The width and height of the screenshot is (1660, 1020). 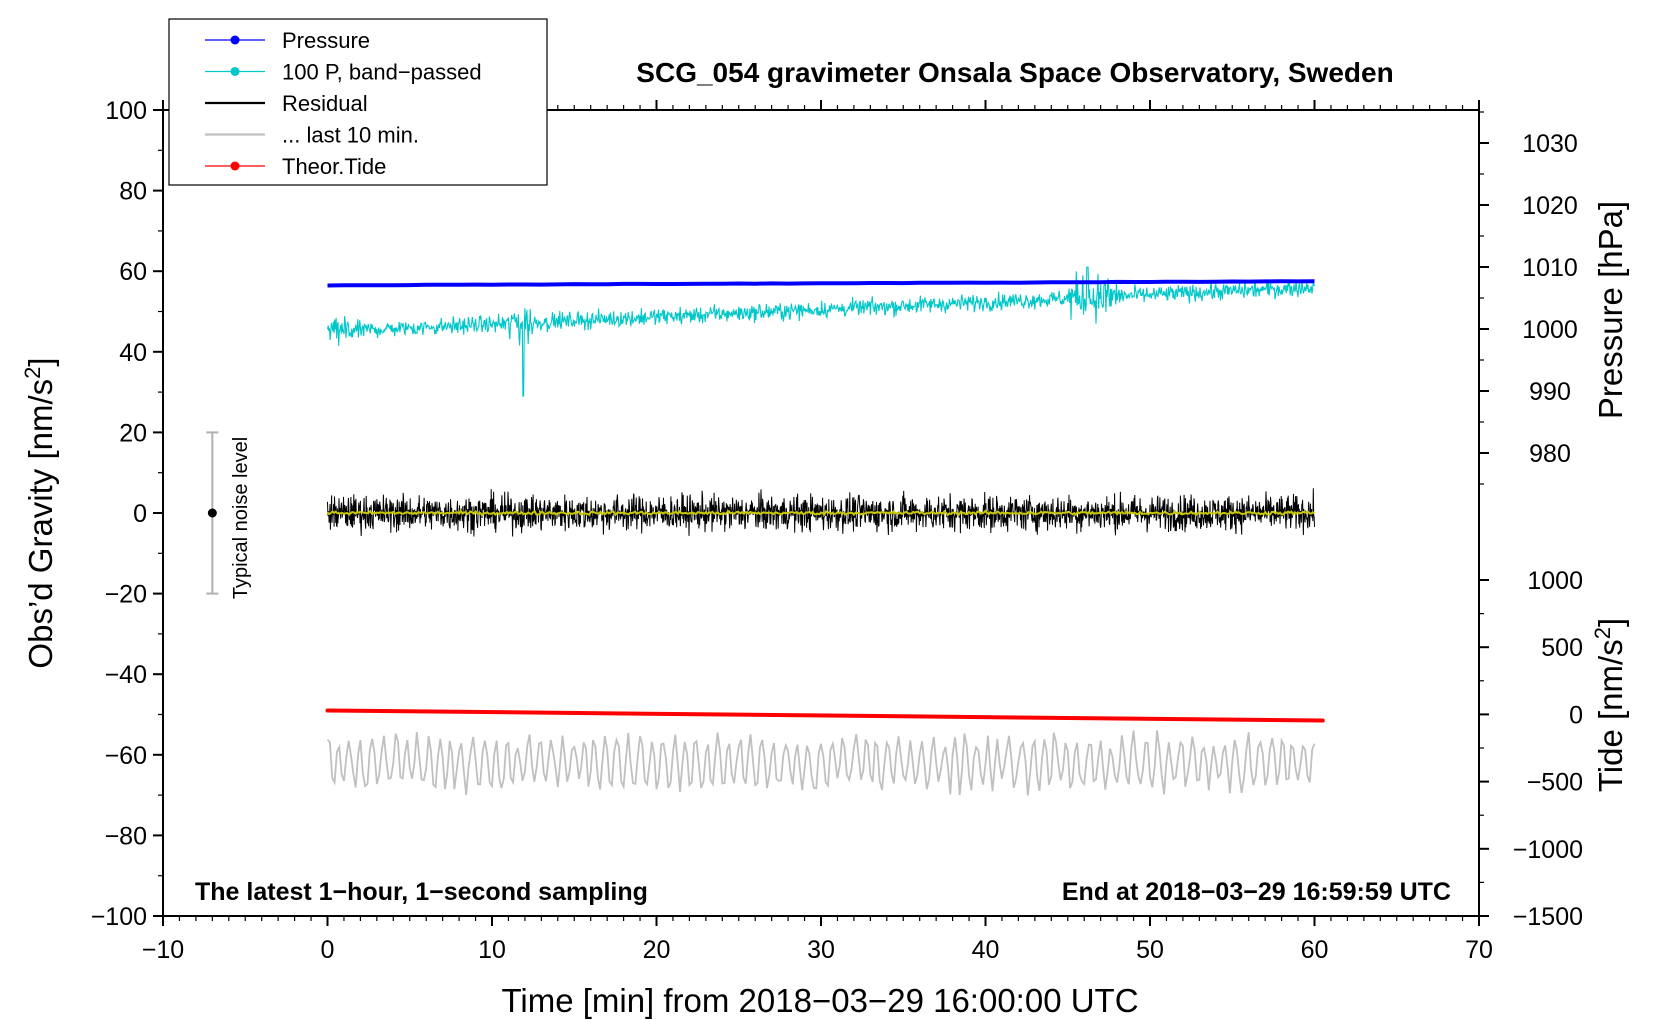 I want to click on legend-label: Pressure, so click(x=326, y=40).